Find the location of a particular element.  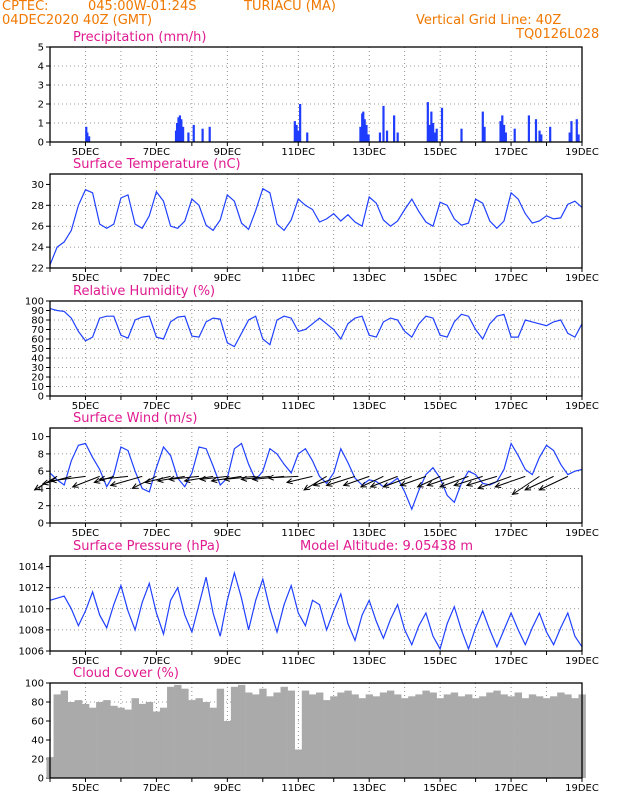

humidity-xtick-label: 13DEC is located at coordinates (369, 406).